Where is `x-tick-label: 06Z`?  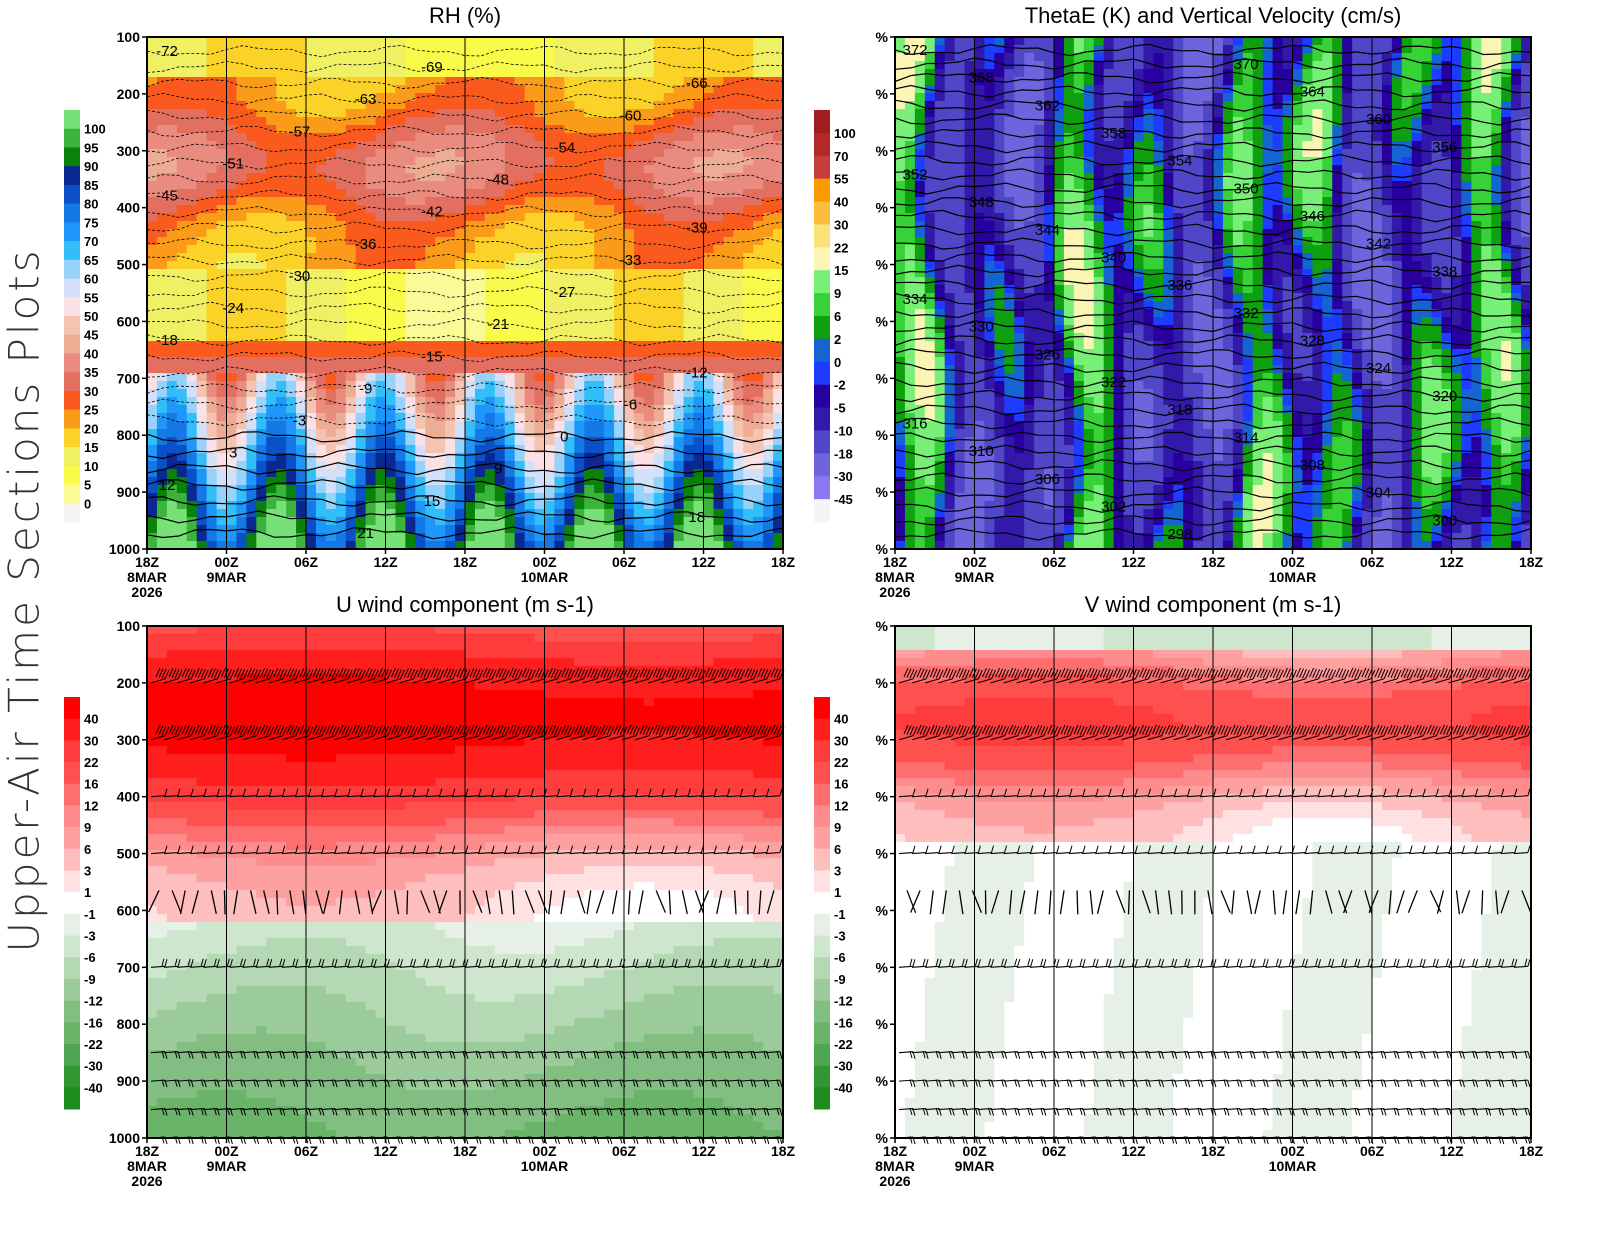
x-tick-label: 06Z is located at coordinates (306, 562).